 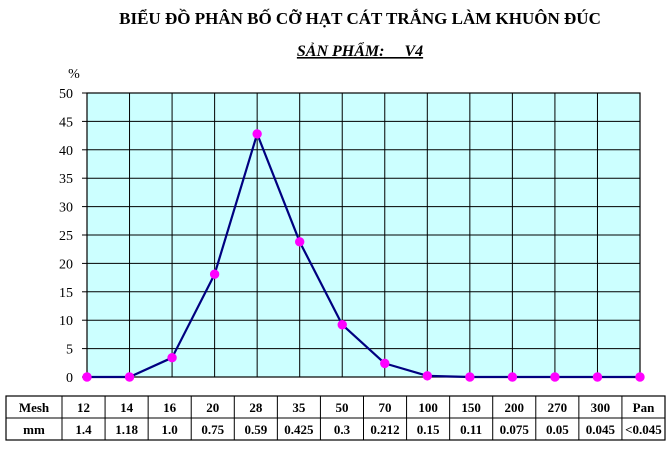 What do you see at coordinates (66, 122) in the screenshot?
I see `y-tick-label: 45` at bounding box center [66, 122].